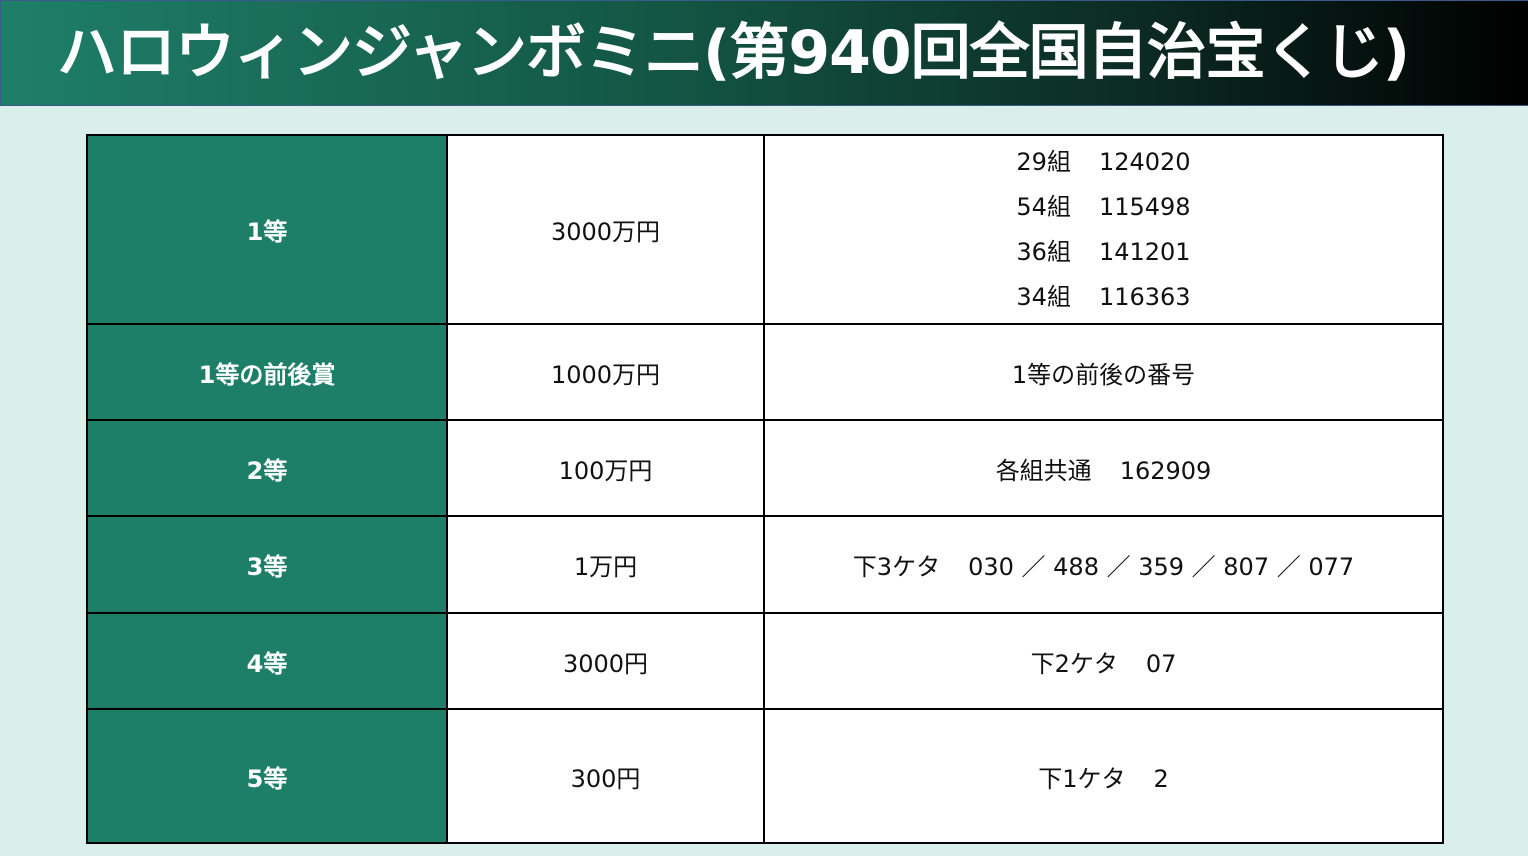 This screenshot has height=856, width=1528. What do you see at coordinates (1103, 661) in the screenshot?
I see `numbers-cell: 下2ケタ 07` at bounding box center [1103, 661].